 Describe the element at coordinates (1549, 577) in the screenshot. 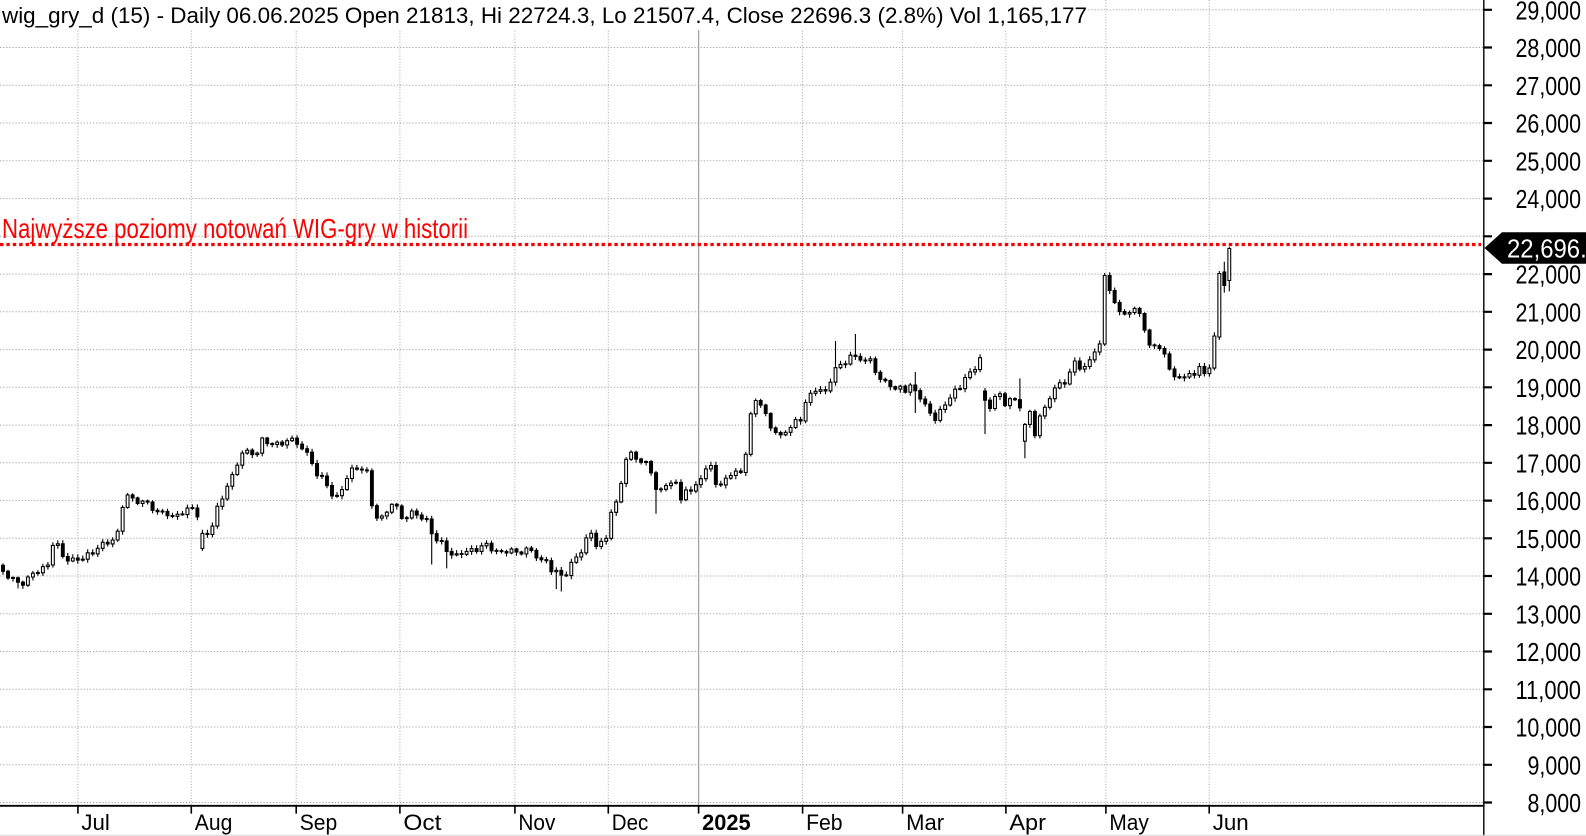

I see `svg-text: 14,000` at that location.